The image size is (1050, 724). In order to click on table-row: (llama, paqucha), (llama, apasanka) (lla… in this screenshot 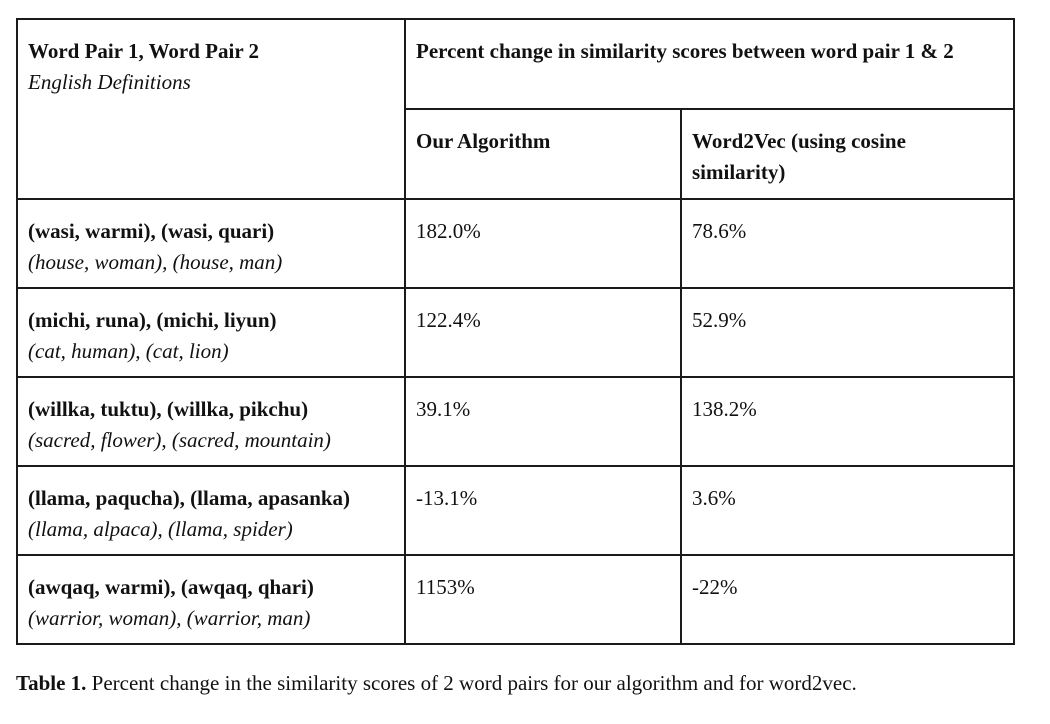, I will do `click(516, 510)`.